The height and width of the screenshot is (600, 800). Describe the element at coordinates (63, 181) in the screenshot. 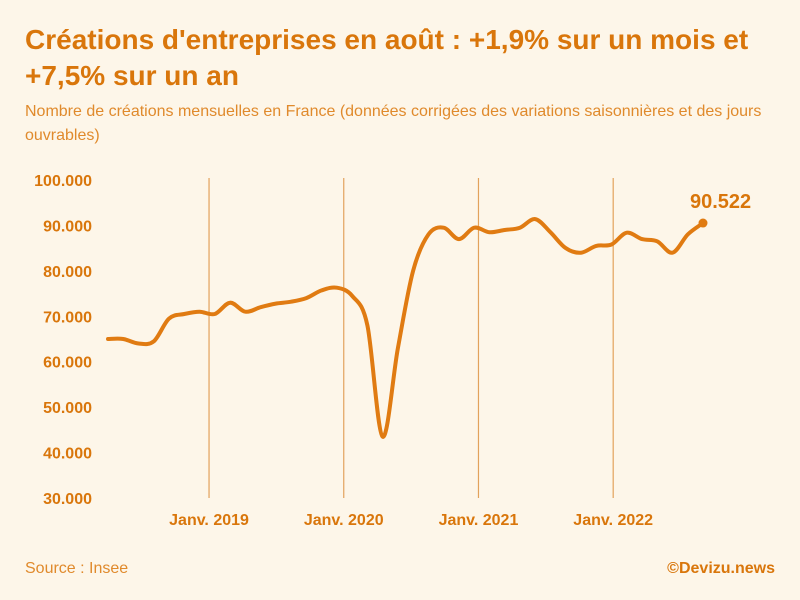

I see `y-tick-label: 100.000` at that location.